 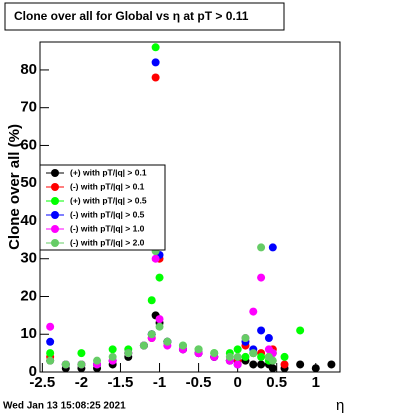 What do you see at coordinates (42, 382) in the screenshot?
I see `x-tick-label: -2.5` at bounding box center [42, 382].